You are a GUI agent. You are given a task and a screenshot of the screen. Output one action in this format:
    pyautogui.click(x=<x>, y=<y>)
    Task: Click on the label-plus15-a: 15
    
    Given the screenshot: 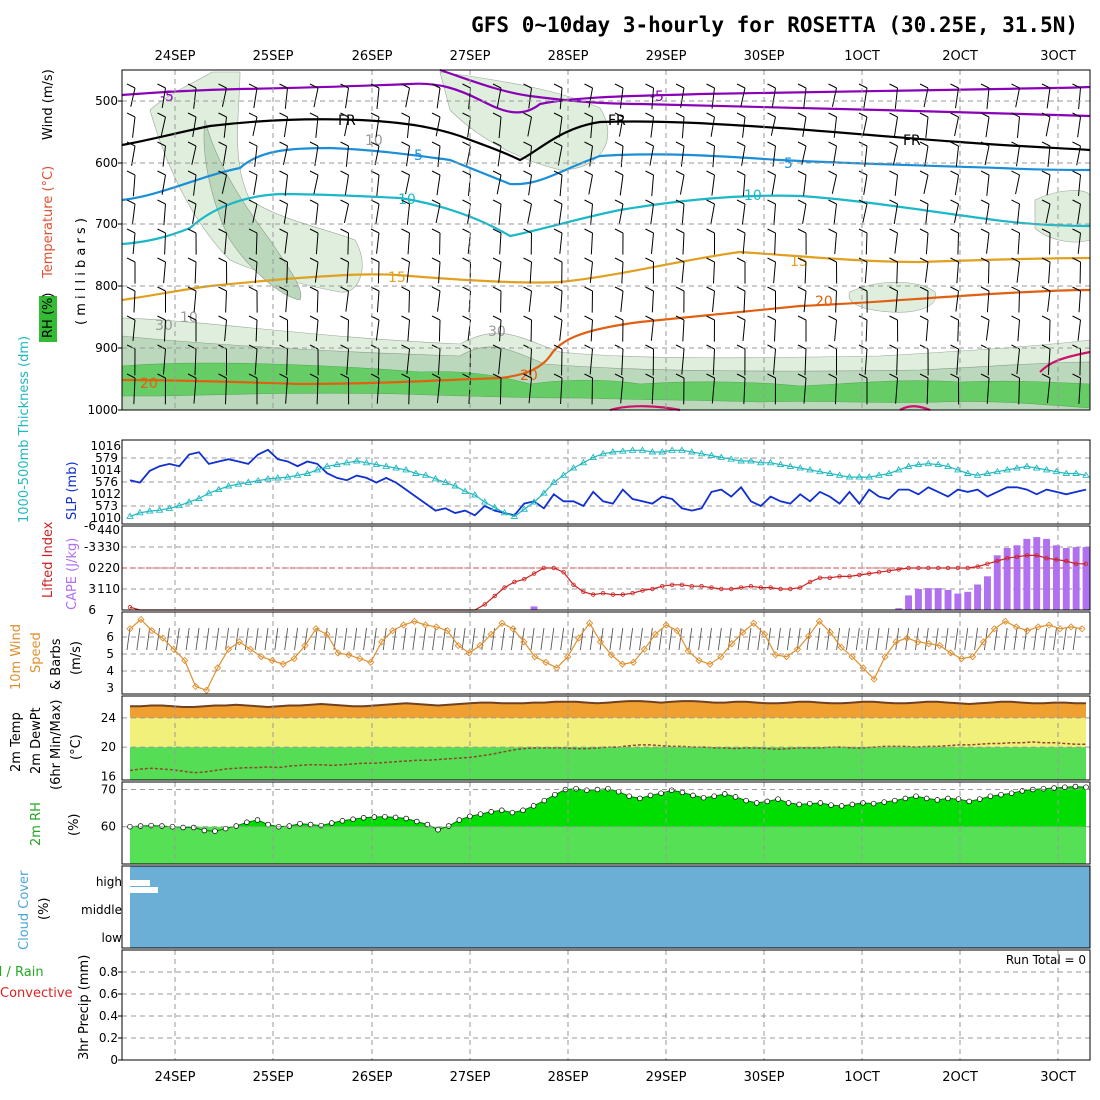 What is the action you would take?
    pyautogui.click(x=397, y=278)
    